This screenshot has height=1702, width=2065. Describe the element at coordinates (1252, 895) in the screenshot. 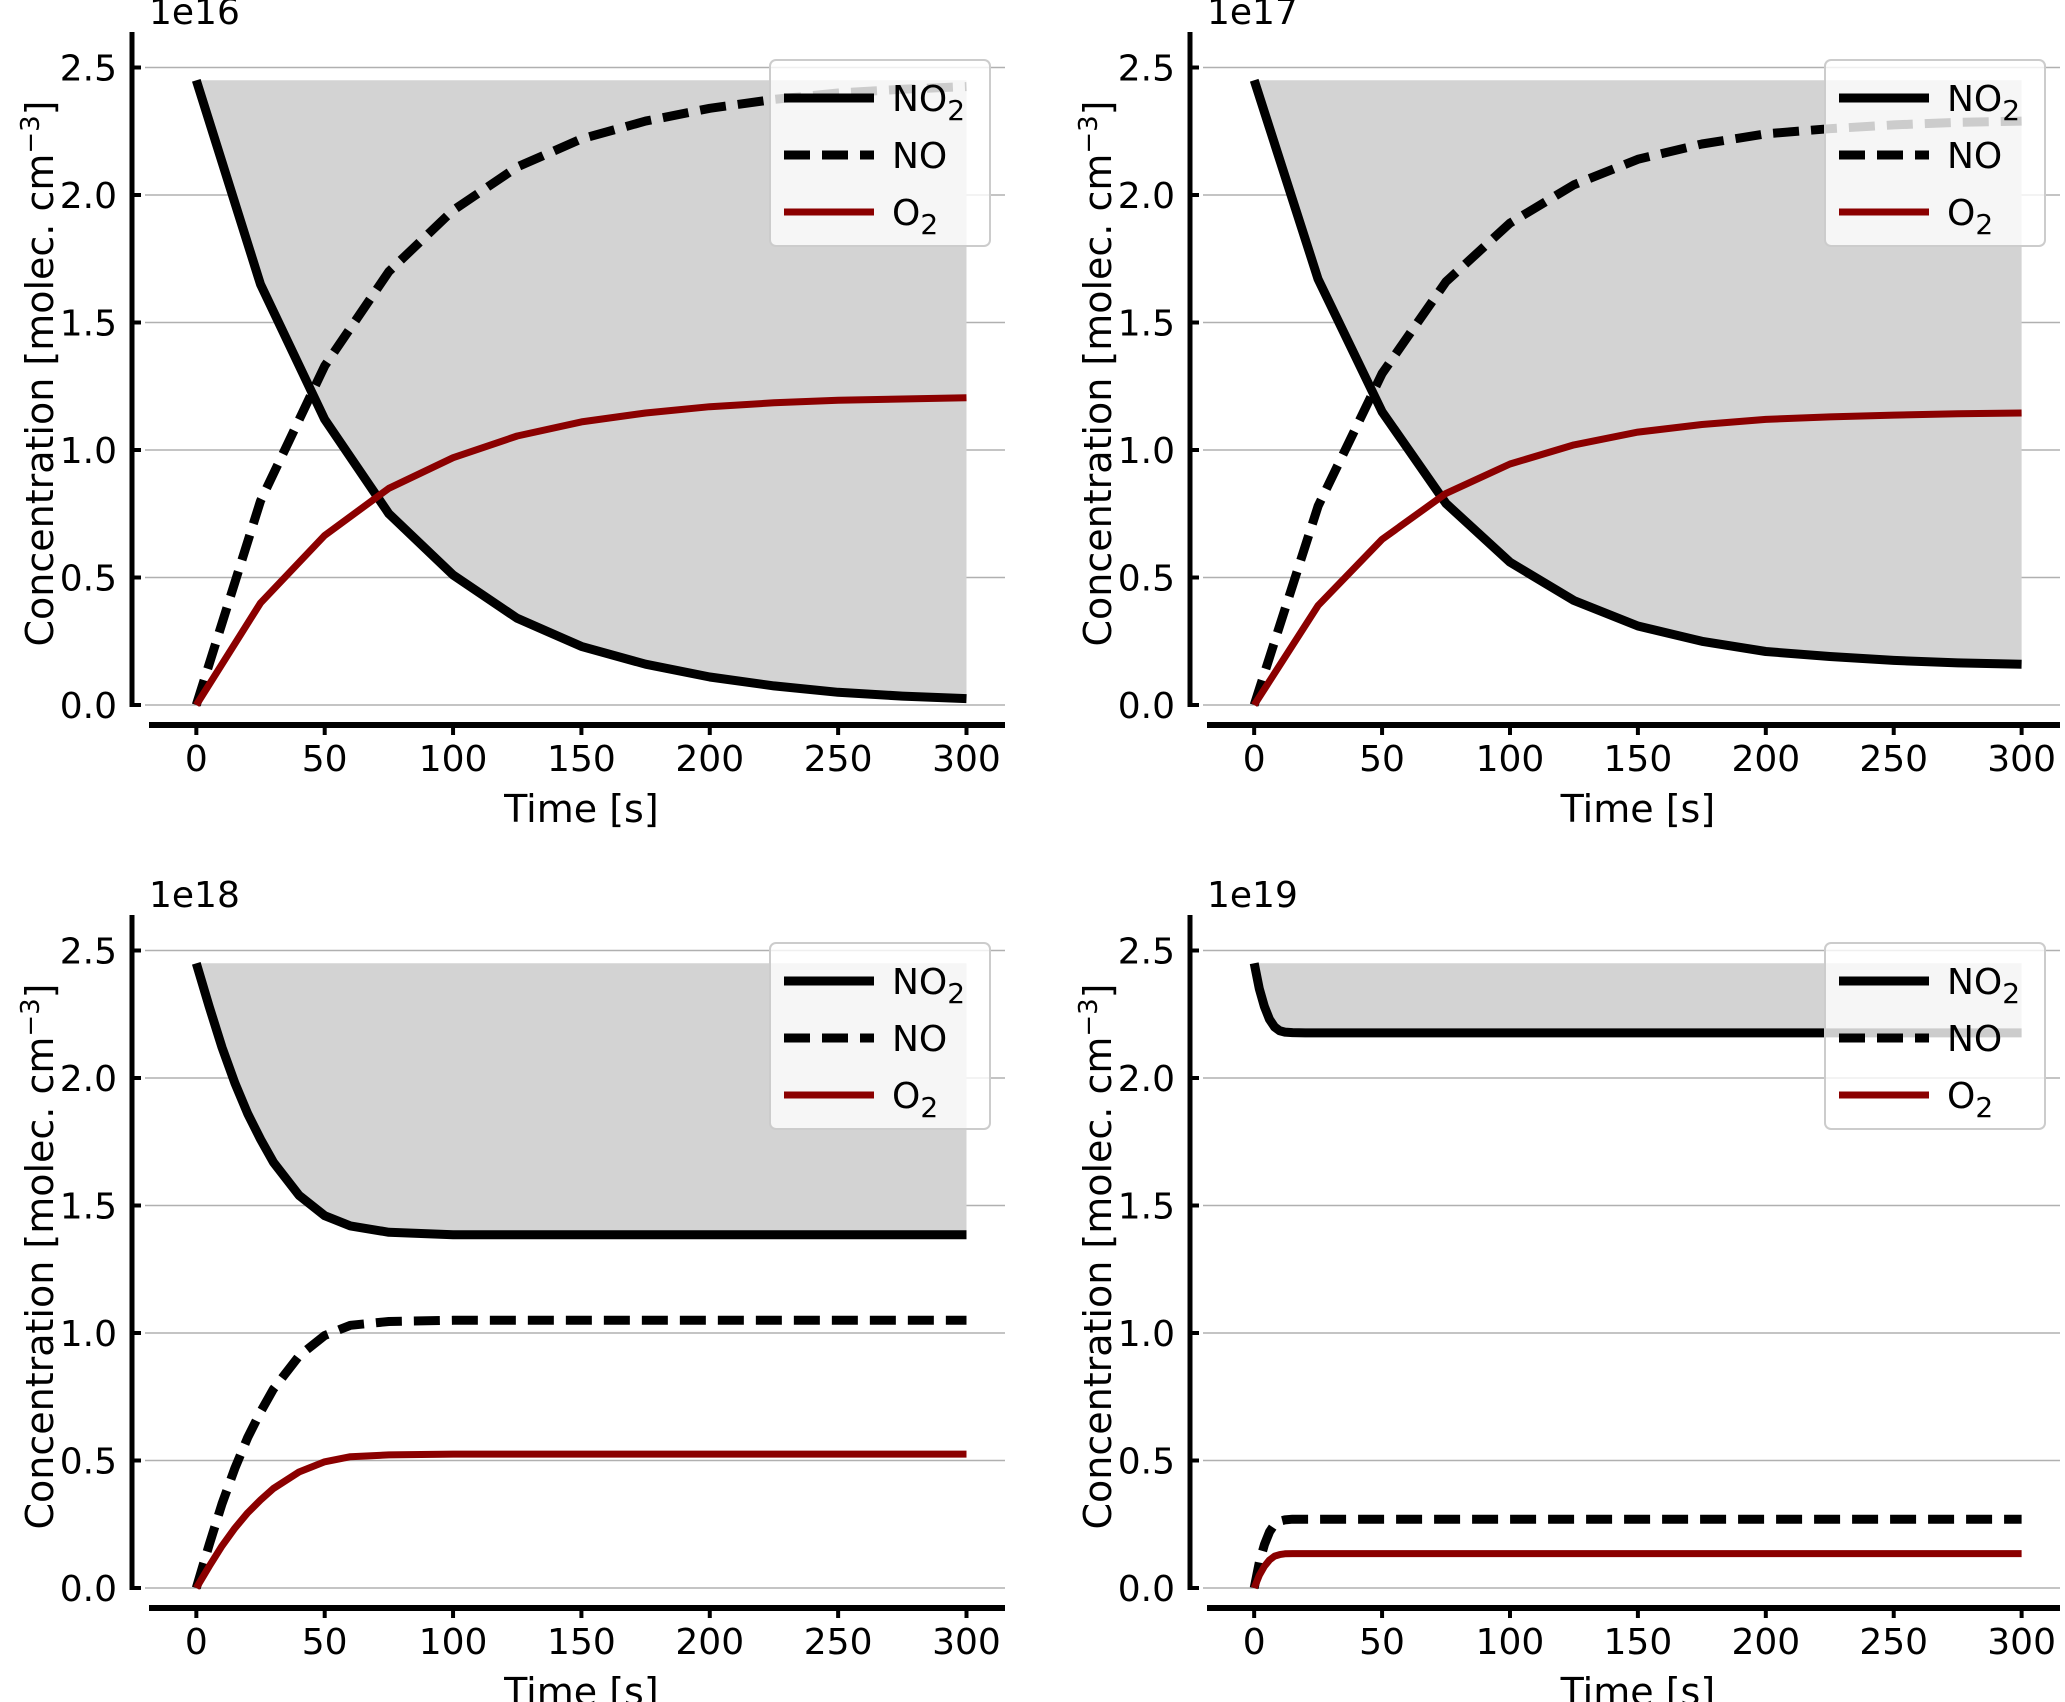

I see `multiplier-label: 1e19` at that location.